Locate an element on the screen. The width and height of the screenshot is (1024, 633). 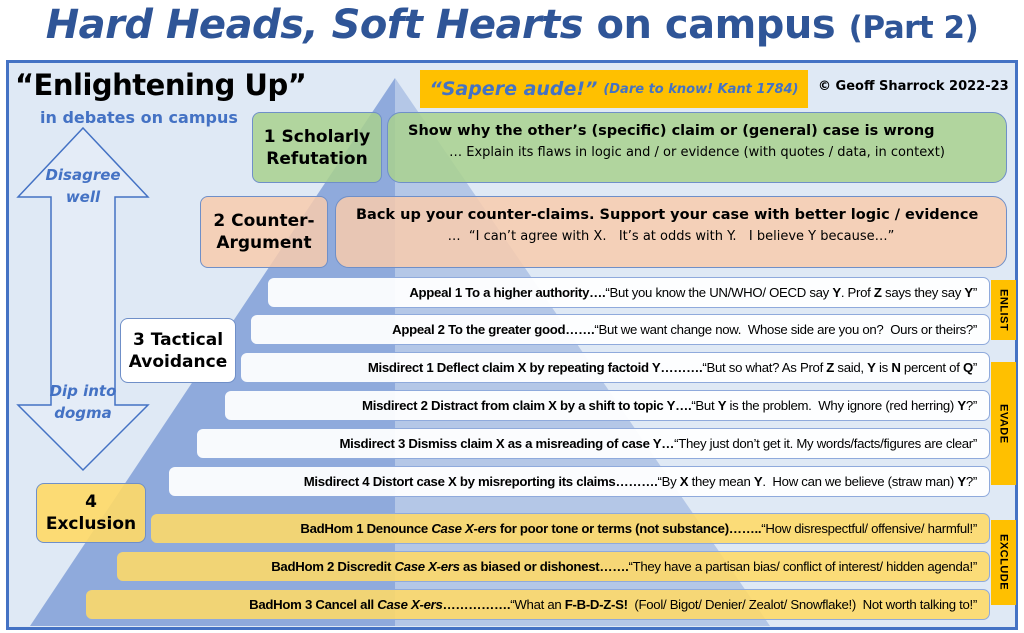
quote-segment: Q is located at coordinates (967, 367).